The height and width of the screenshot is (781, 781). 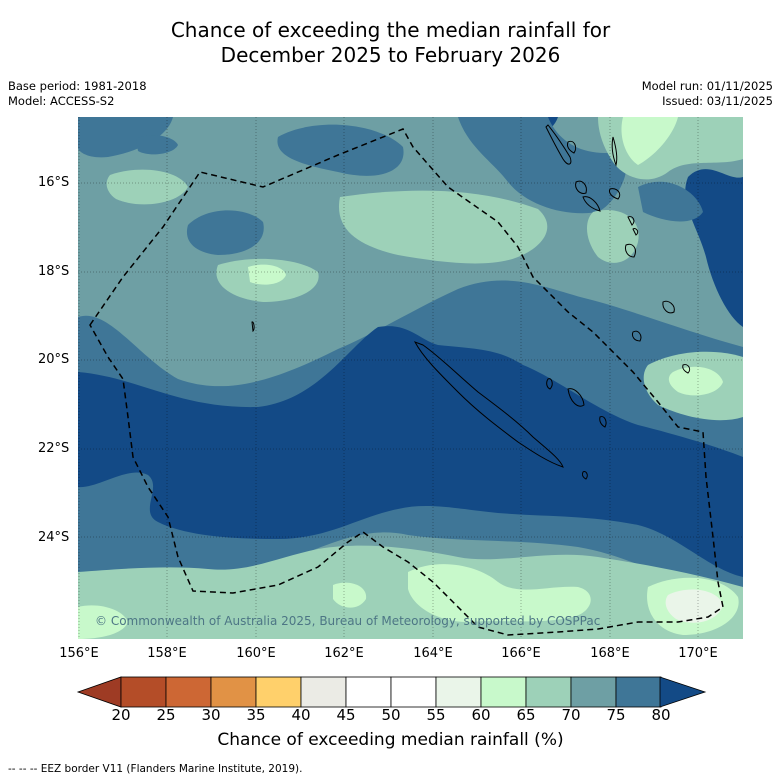 What do you see at coordinates (125, 137) in the screenshot?
I see `region-75-80-nw` at bounding box center [125, 137].